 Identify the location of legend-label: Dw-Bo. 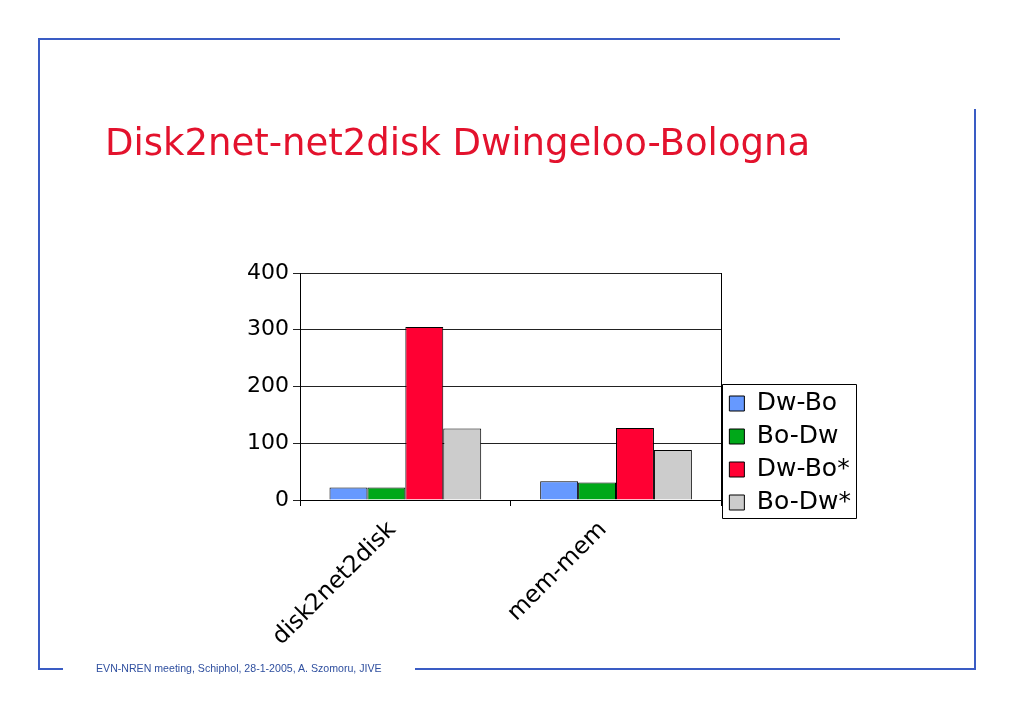
(797, 401).